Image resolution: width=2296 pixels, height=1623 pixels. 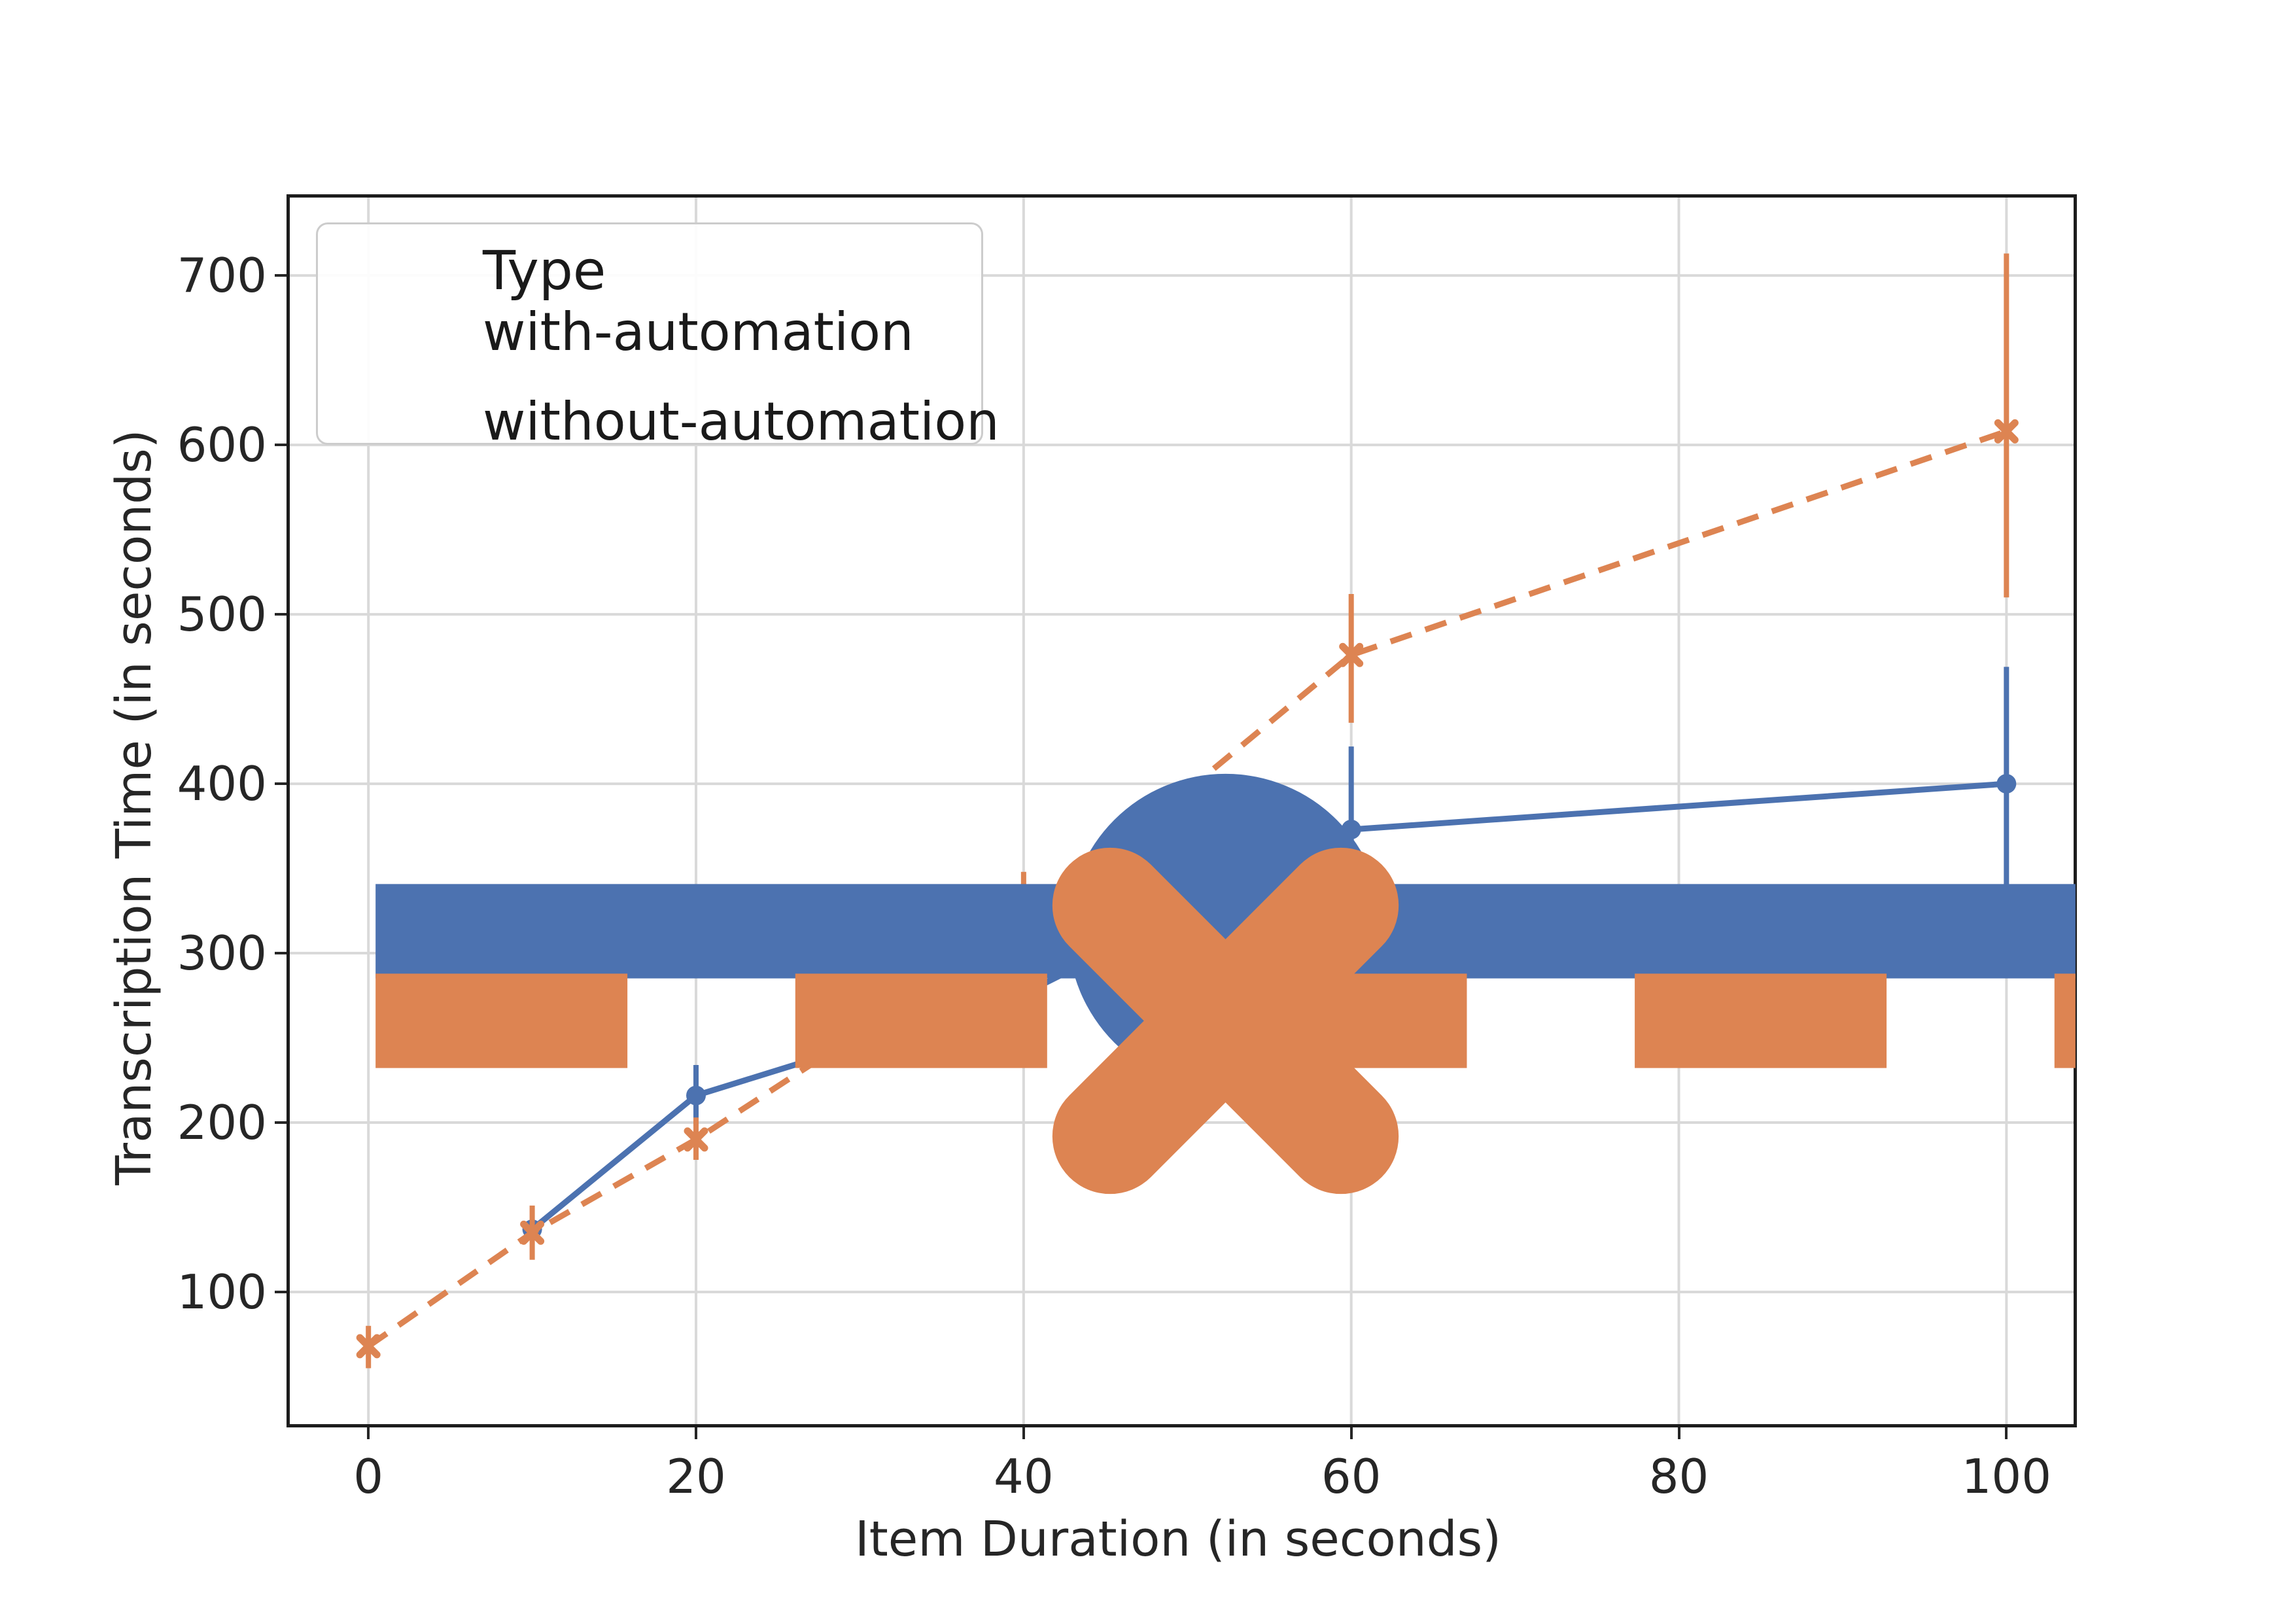 What do you see at coordinates (368, 1476) in the screenshot?
I see `x-tick-label: 0` at bounding box center [368, 1476].